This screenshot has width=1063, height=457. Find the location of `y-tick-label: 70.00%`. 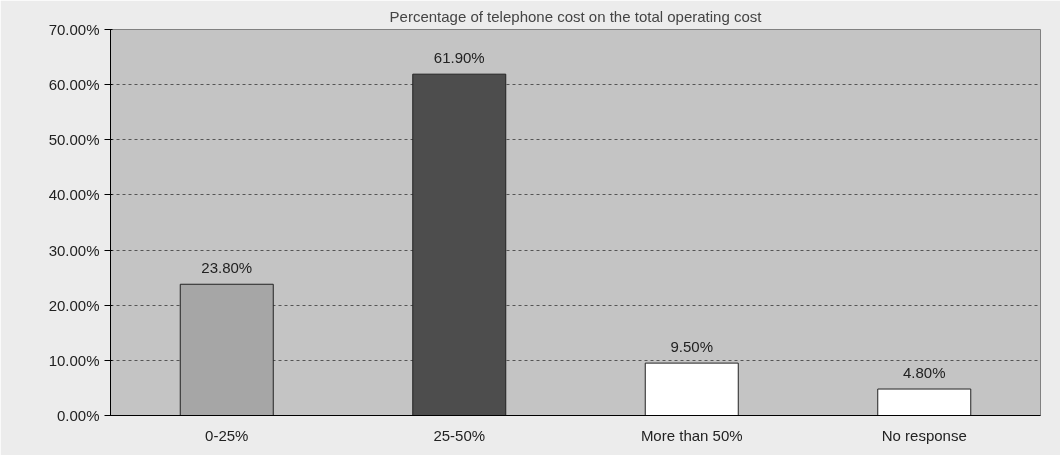

y-tick-label: 70.00% is located at coordinates (74, 29).